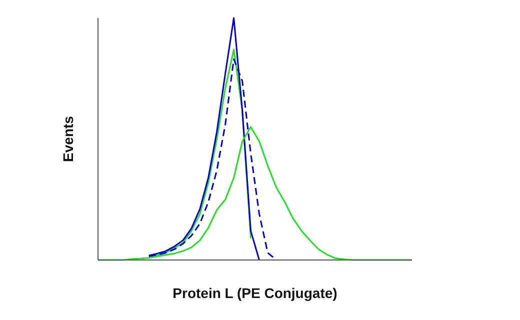  What do you see at coordinates (68, 139) in the screenshot?
I see `y-axis-title: Events` at bounding box center [68, 139].